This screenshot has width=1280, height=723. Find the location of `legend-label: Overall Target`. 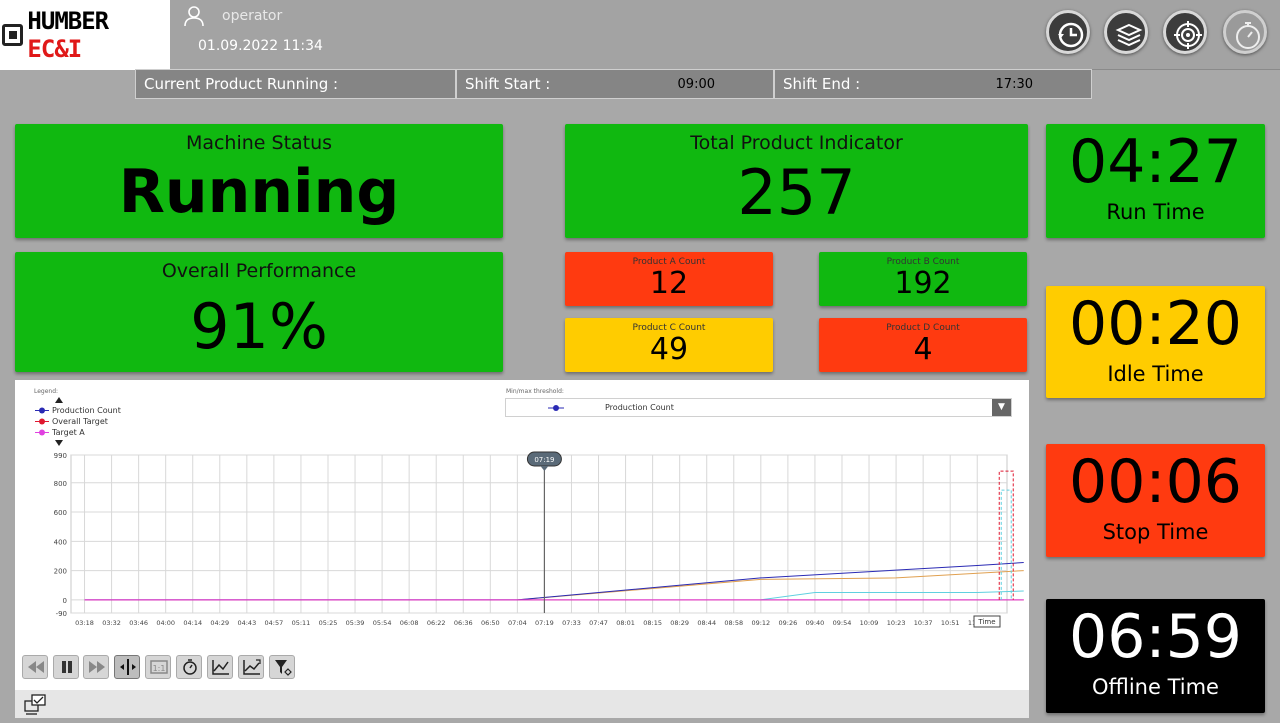

legend-label: Overall Target is located at coordinates (80, 421).